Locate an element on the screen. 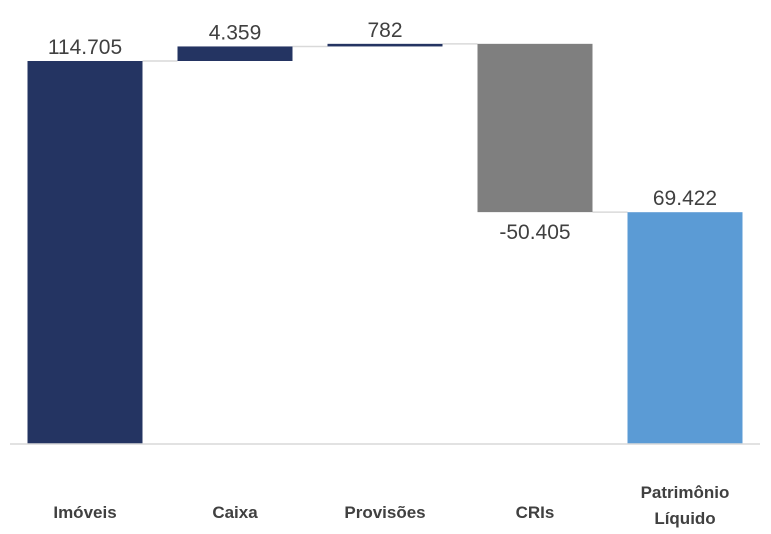 This screenshot has width=771, height=534. bar-patrim-nio-l-quido is located at coordinates (685, 328).